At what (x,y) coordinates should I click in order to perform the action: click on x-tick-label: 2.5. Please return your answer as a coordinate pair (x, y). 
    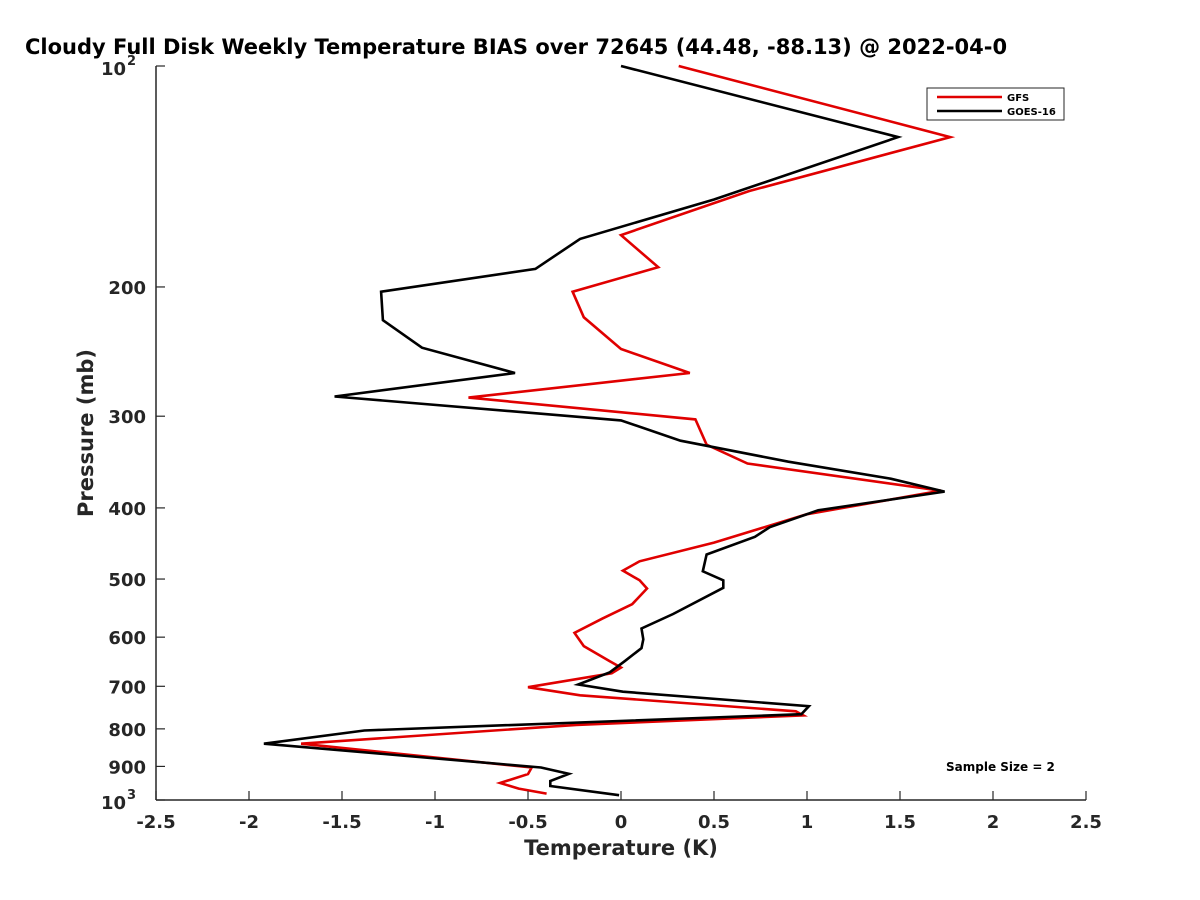
    Looking at the image, I should click on (1086, 822).